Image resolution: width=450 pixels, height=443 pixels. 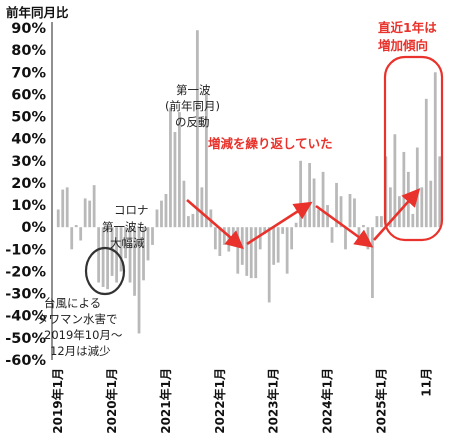 I want to click on y-tick-label: 70%, so click(x=28, y=73).